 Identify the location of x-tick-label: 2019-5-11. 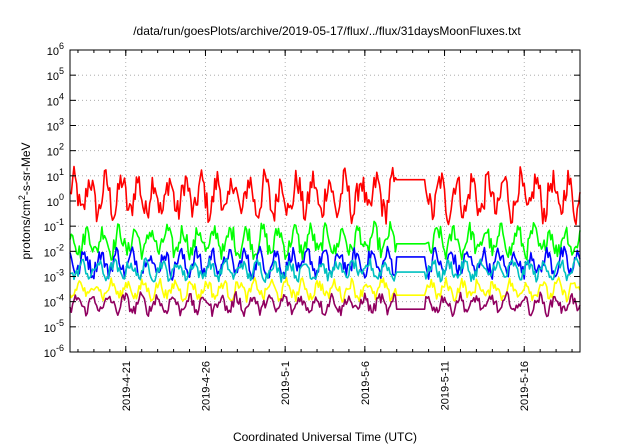
(446, 385).